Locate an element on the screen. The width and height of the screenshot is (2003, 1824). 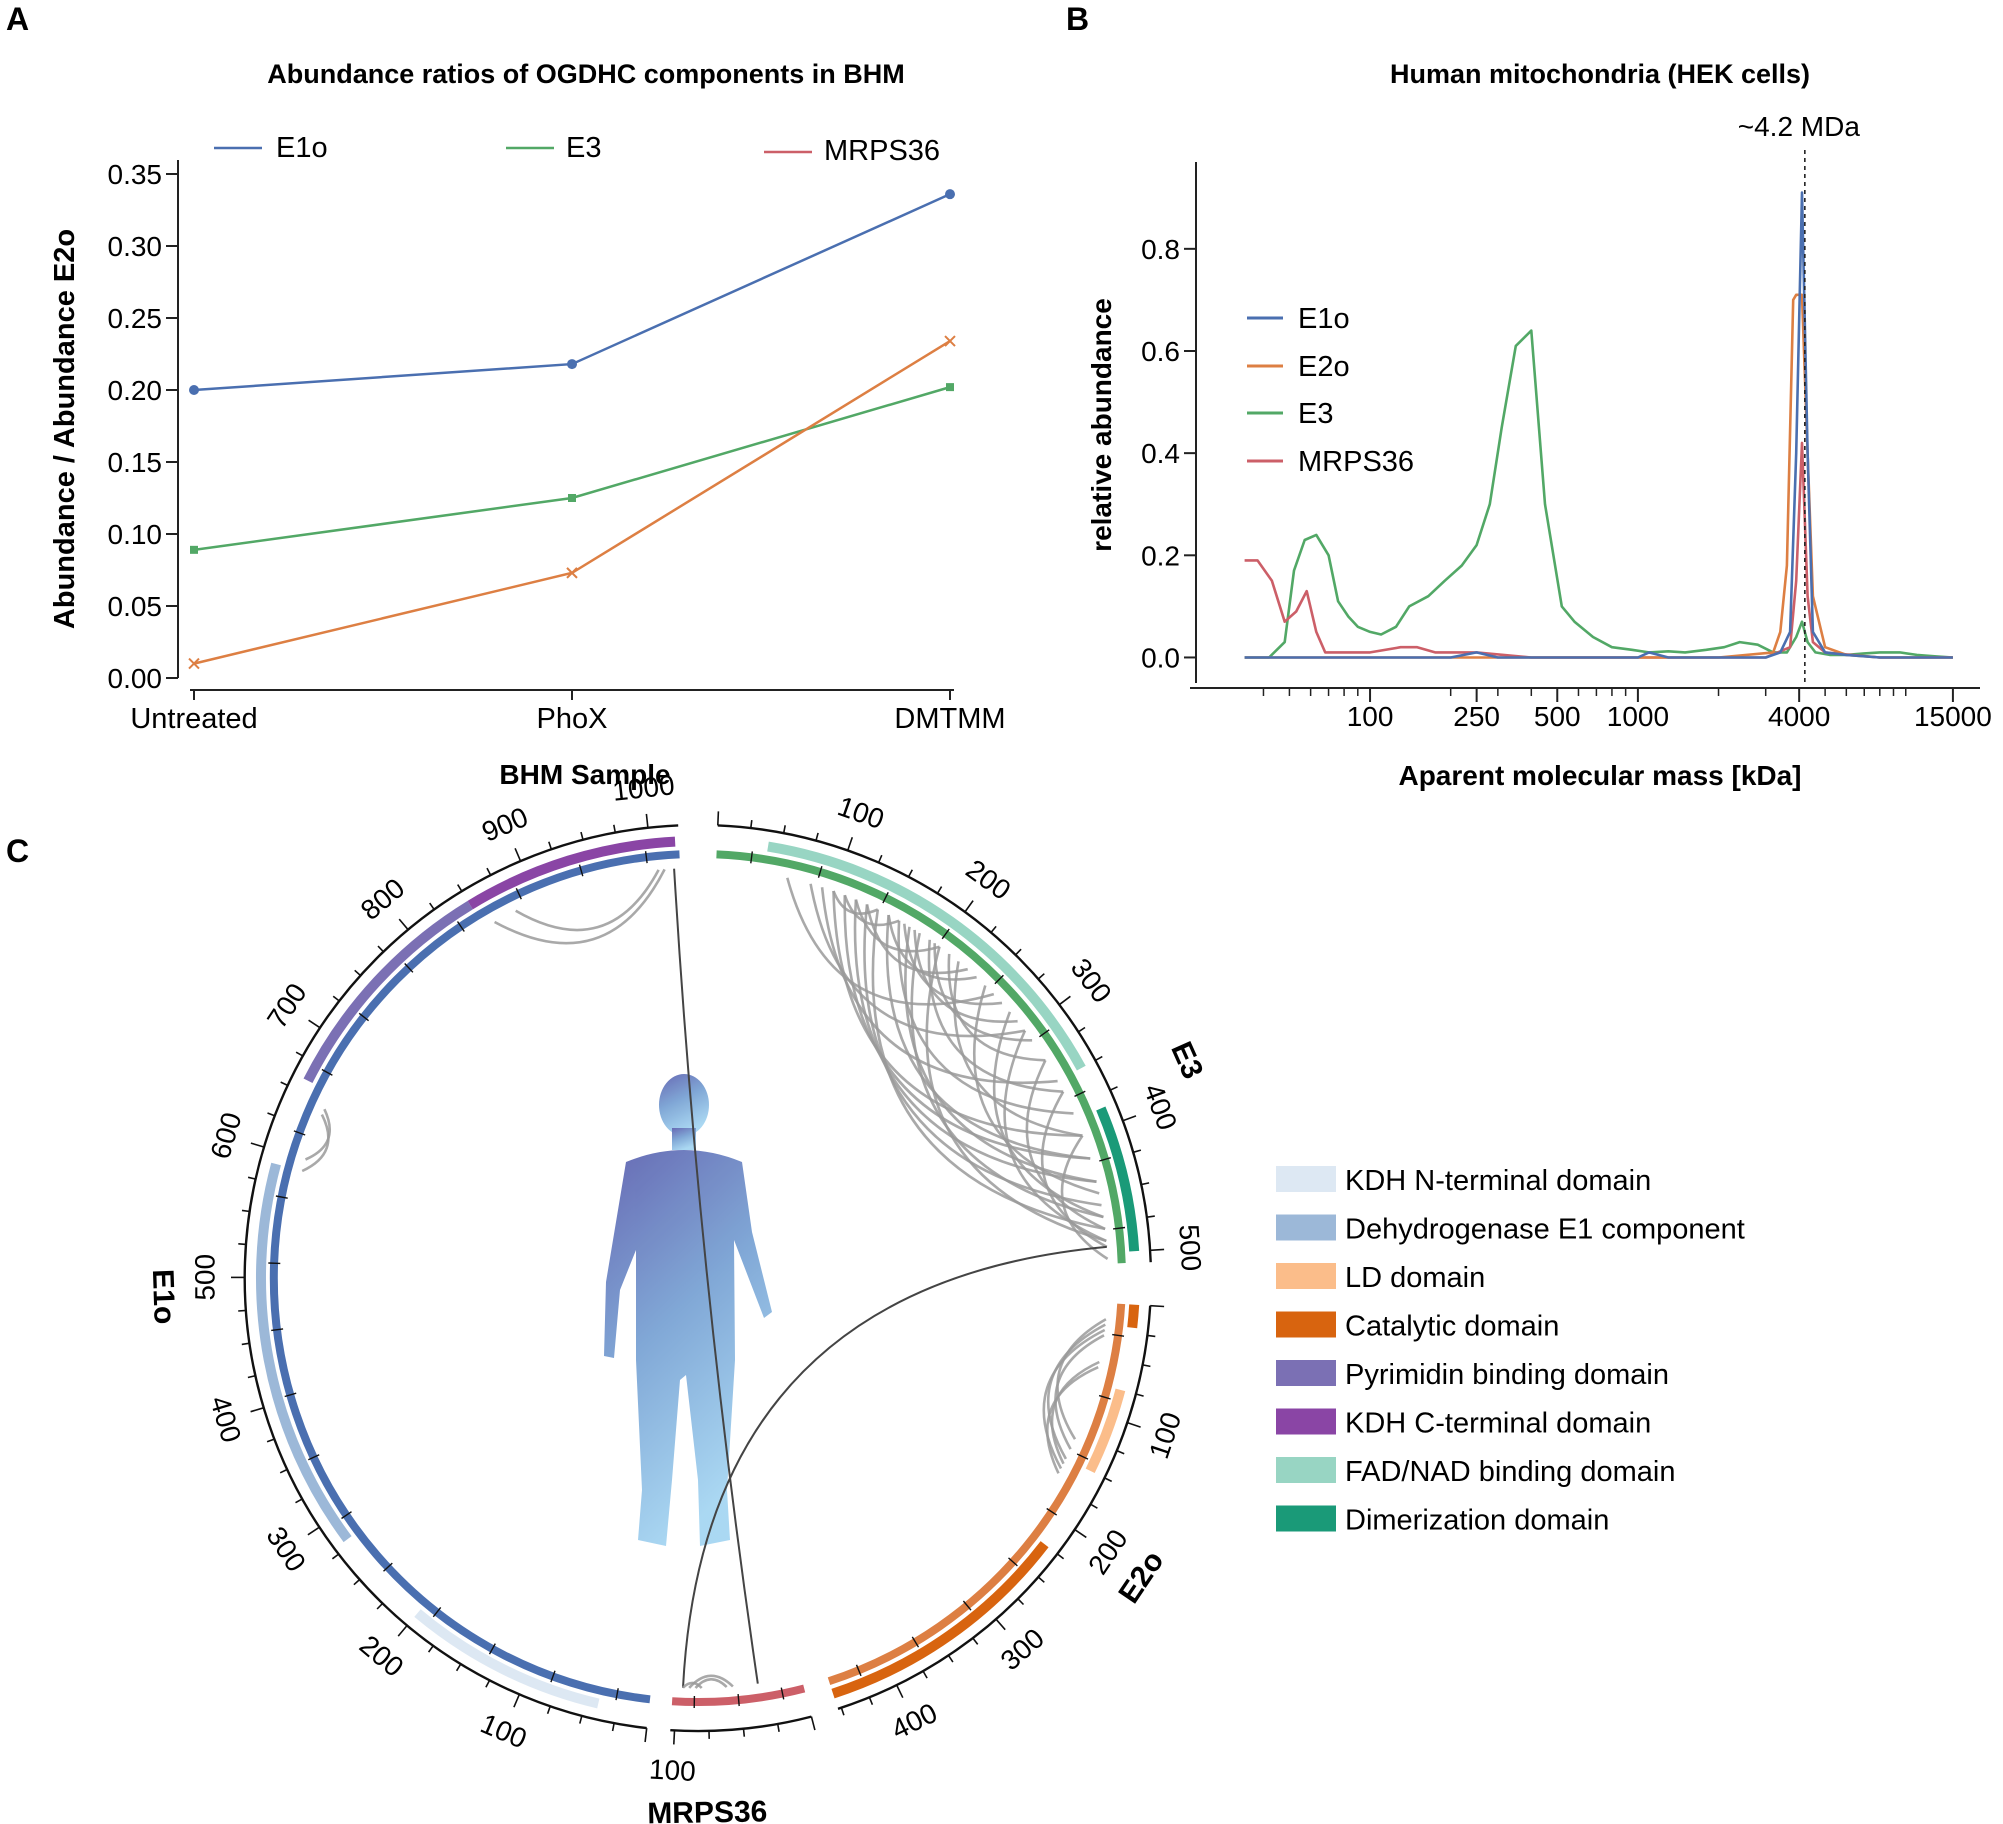
circos-tick-label: 200 is located at coordinates (988, 879).